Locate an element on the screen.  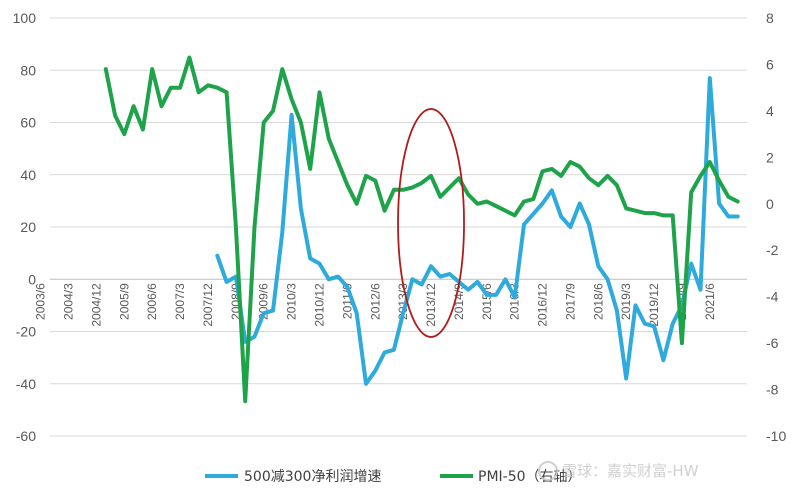
y-right-tick-label: -2 is located at coordinates (772, 250).